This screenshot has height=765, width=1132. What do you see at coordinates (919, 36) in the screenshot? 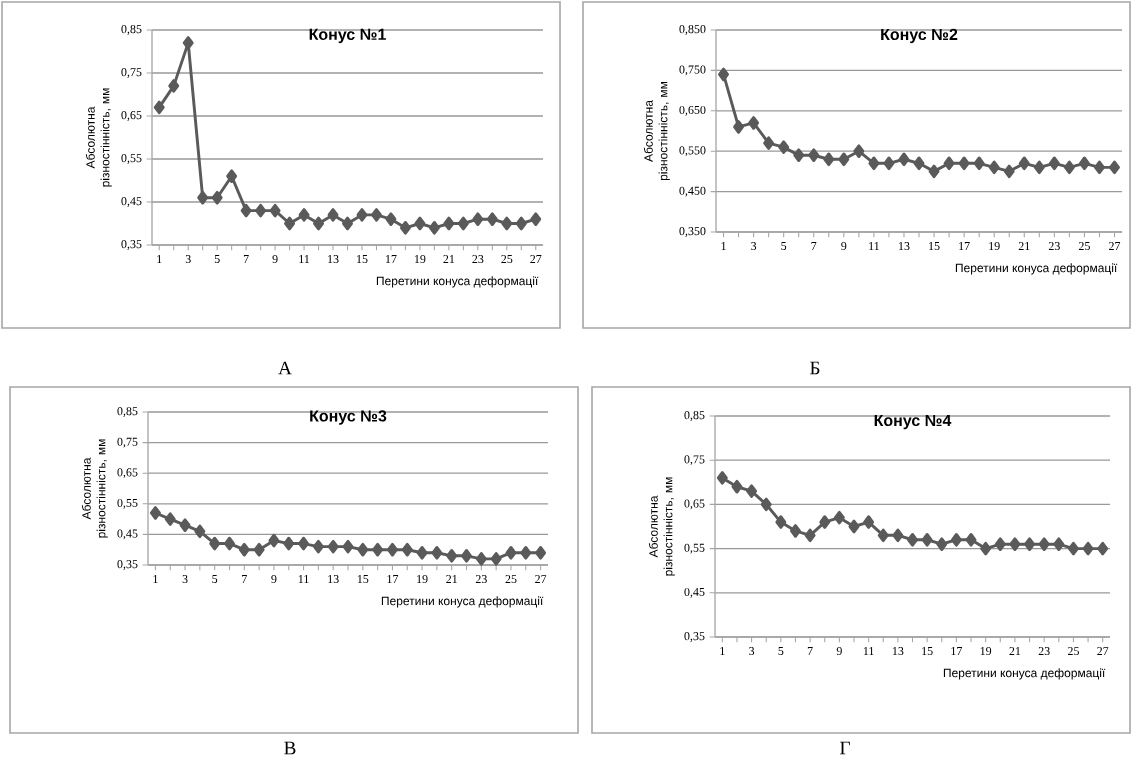
I see `chart-title: Конус №2` at bounding box center [919, 36].